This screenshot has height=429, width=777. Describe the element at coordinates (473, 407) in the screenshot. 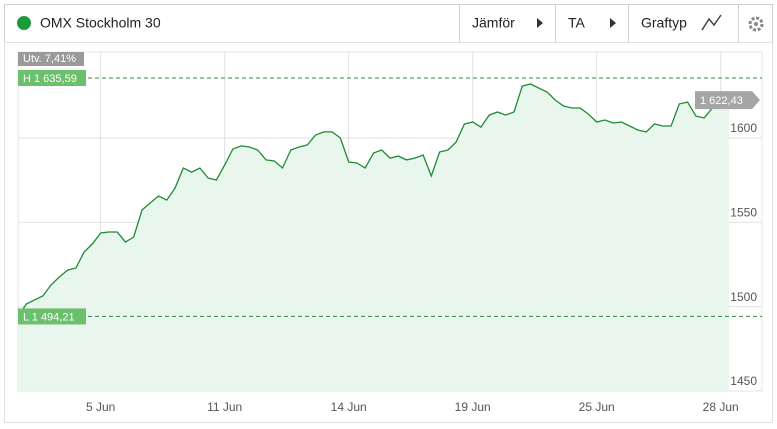

I see `x-tick-label: 19 Jun` at that location.